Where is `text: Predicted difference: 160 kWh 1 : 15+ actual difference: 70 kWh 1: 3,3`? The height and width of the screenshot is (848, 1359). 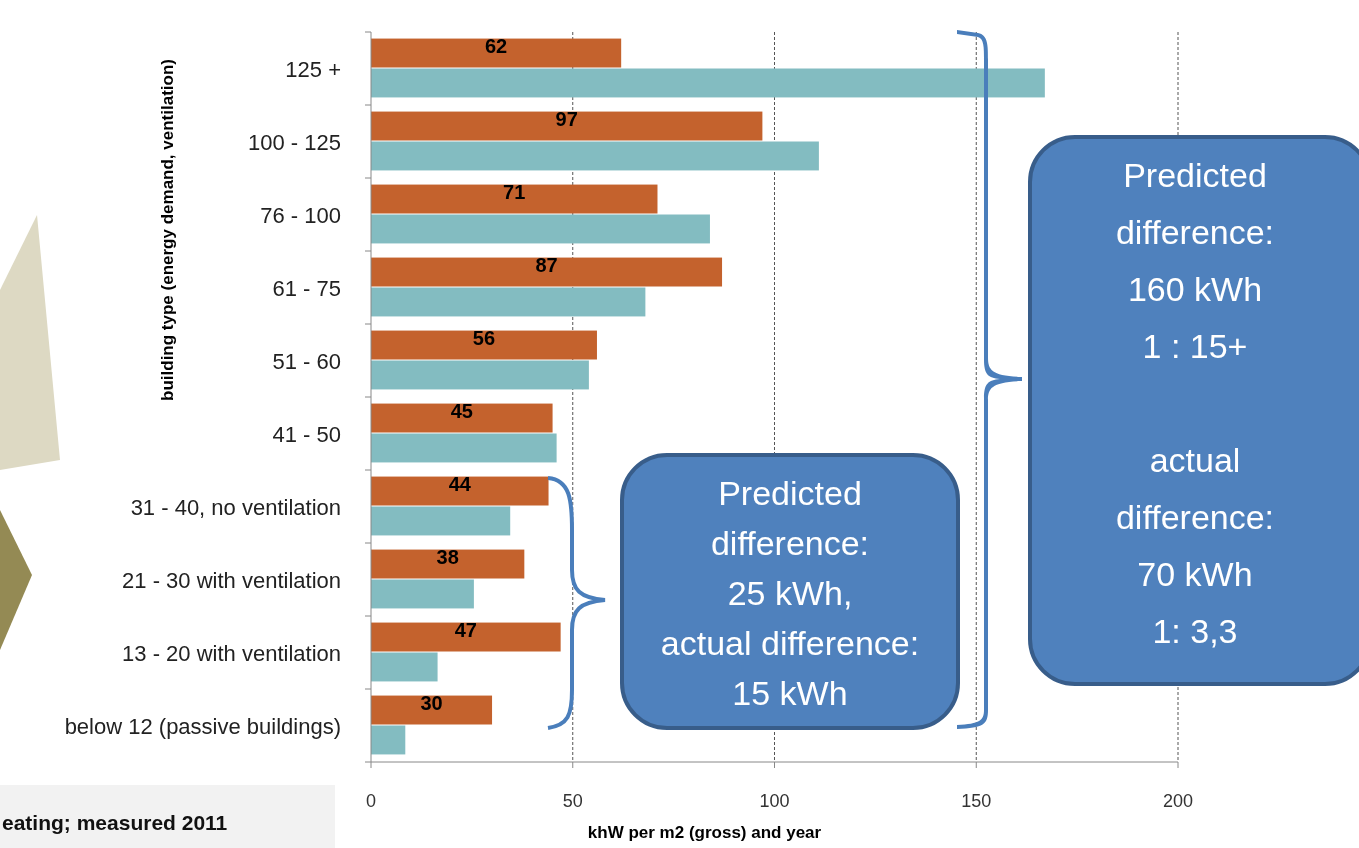
text: Predicted difference: 160 kWh 1 : 15+ actual difference: 70 kWh 1: 3,3 is located at coordinates (1195, 403).